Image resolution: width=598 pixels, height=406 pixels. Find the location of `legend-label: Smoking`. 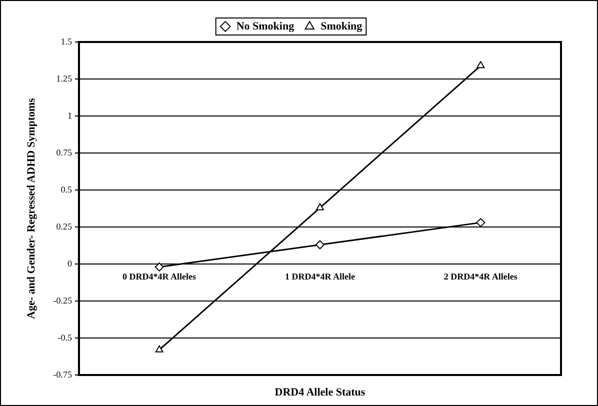

legend-label: Smoking is located at coordinates (341, 26).